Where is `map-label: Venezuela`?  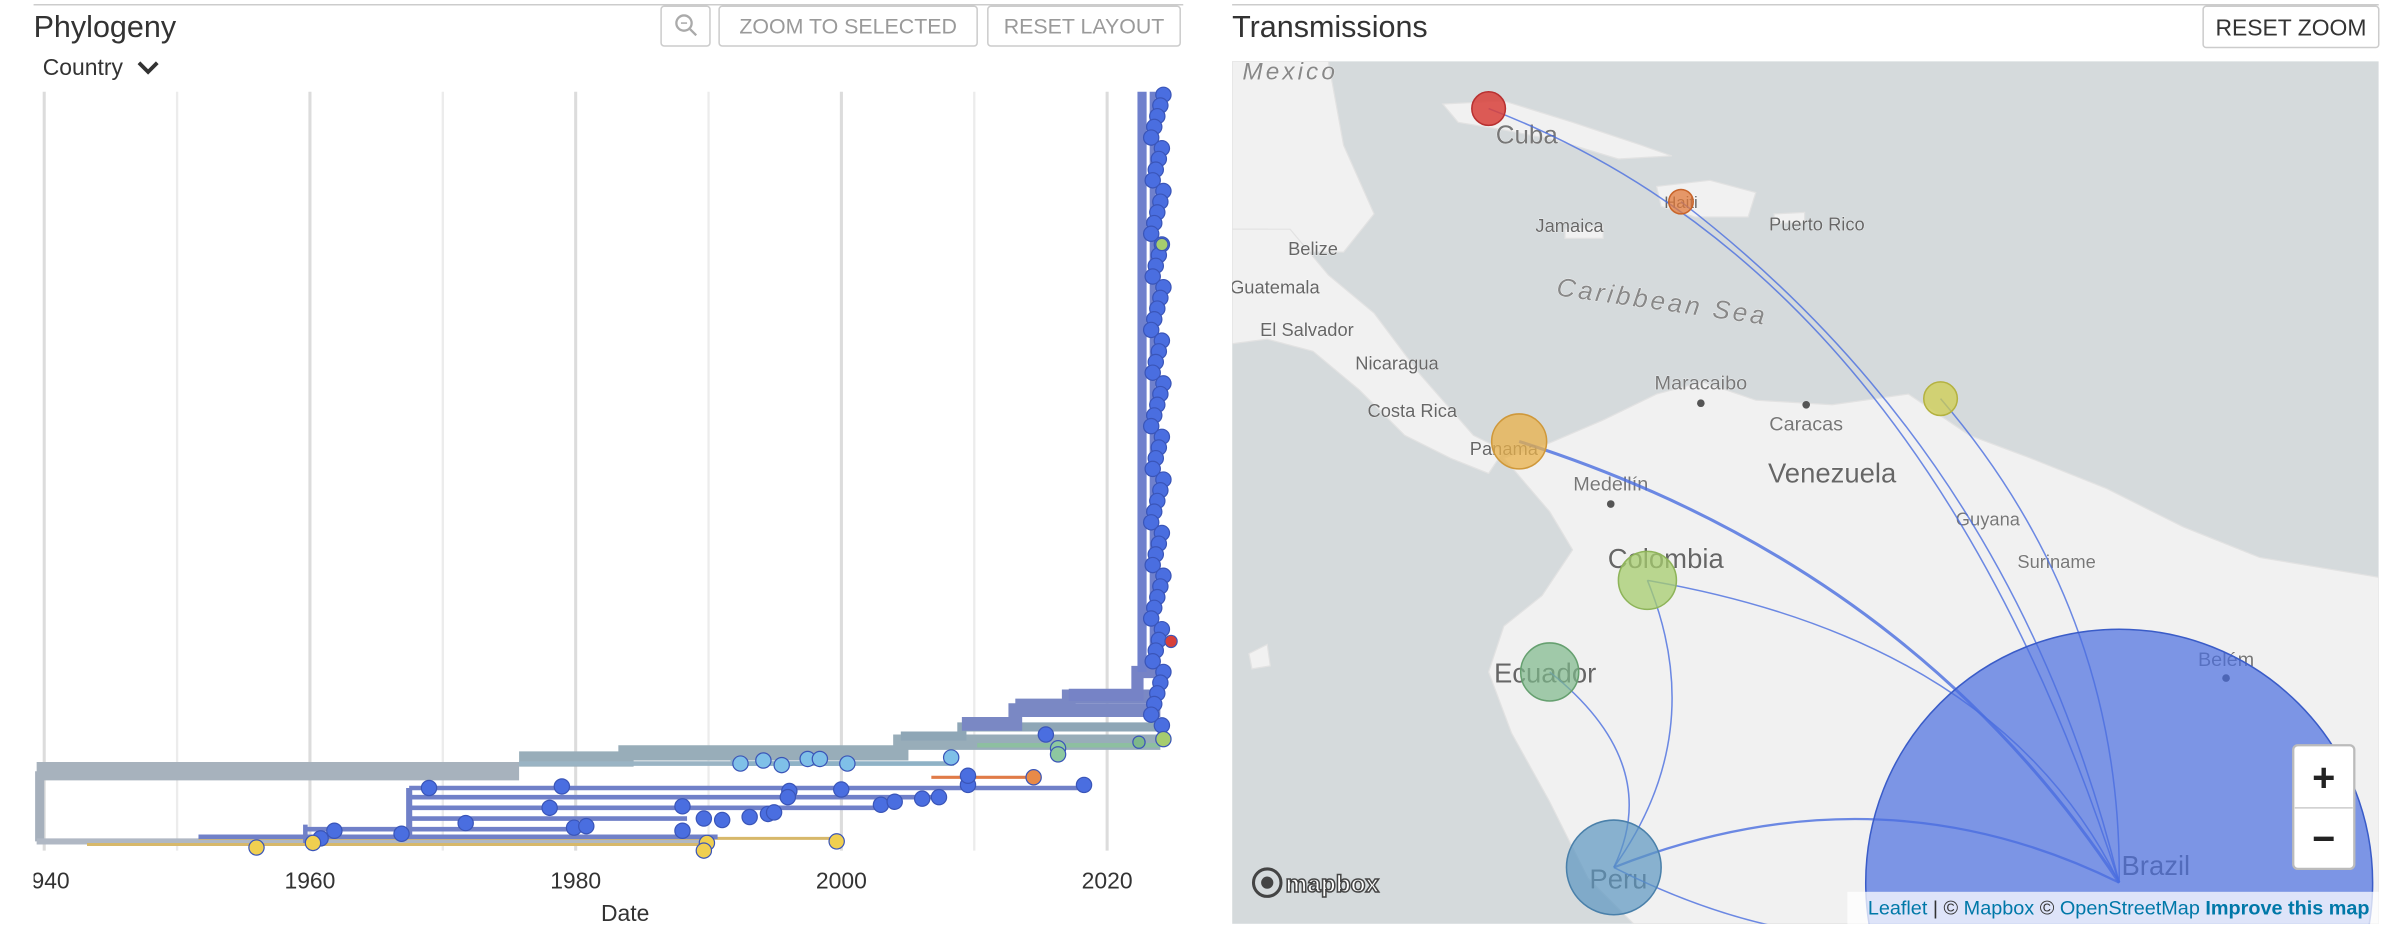
map-label: Venezuela is located at coordinates (1832, 473).